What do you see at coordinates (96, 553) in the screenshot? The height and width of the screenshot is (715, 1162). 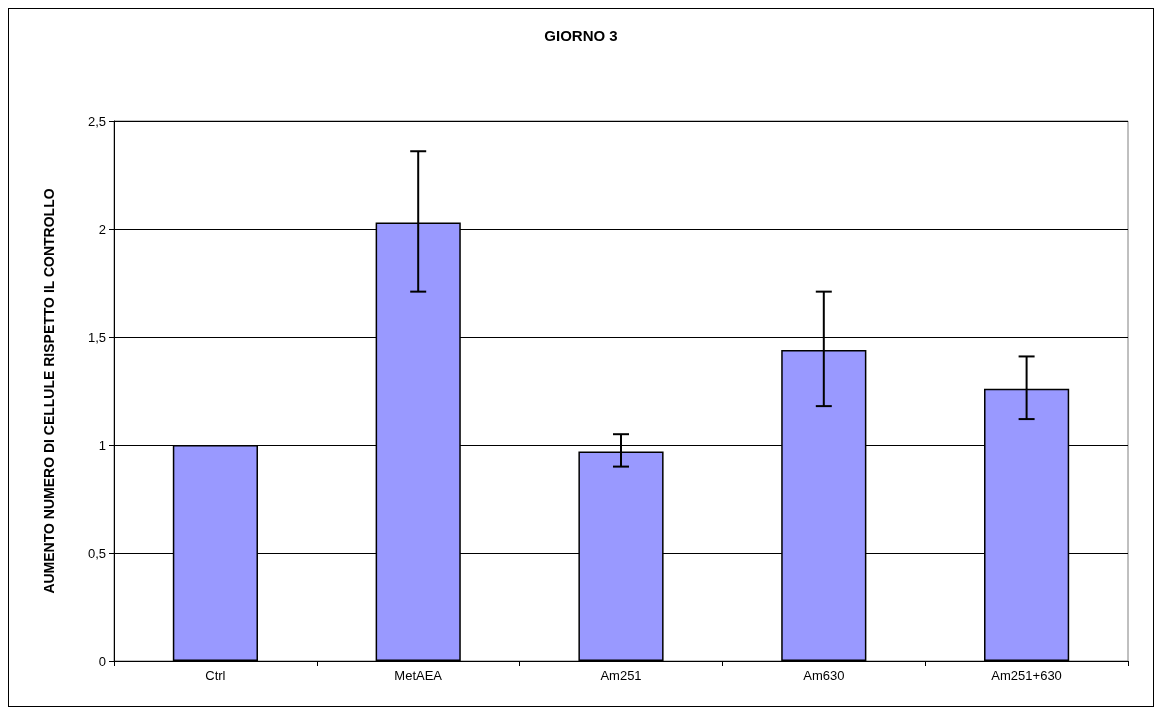 I see `y-tick-label: 0,5` at bounding box center [96, 553].